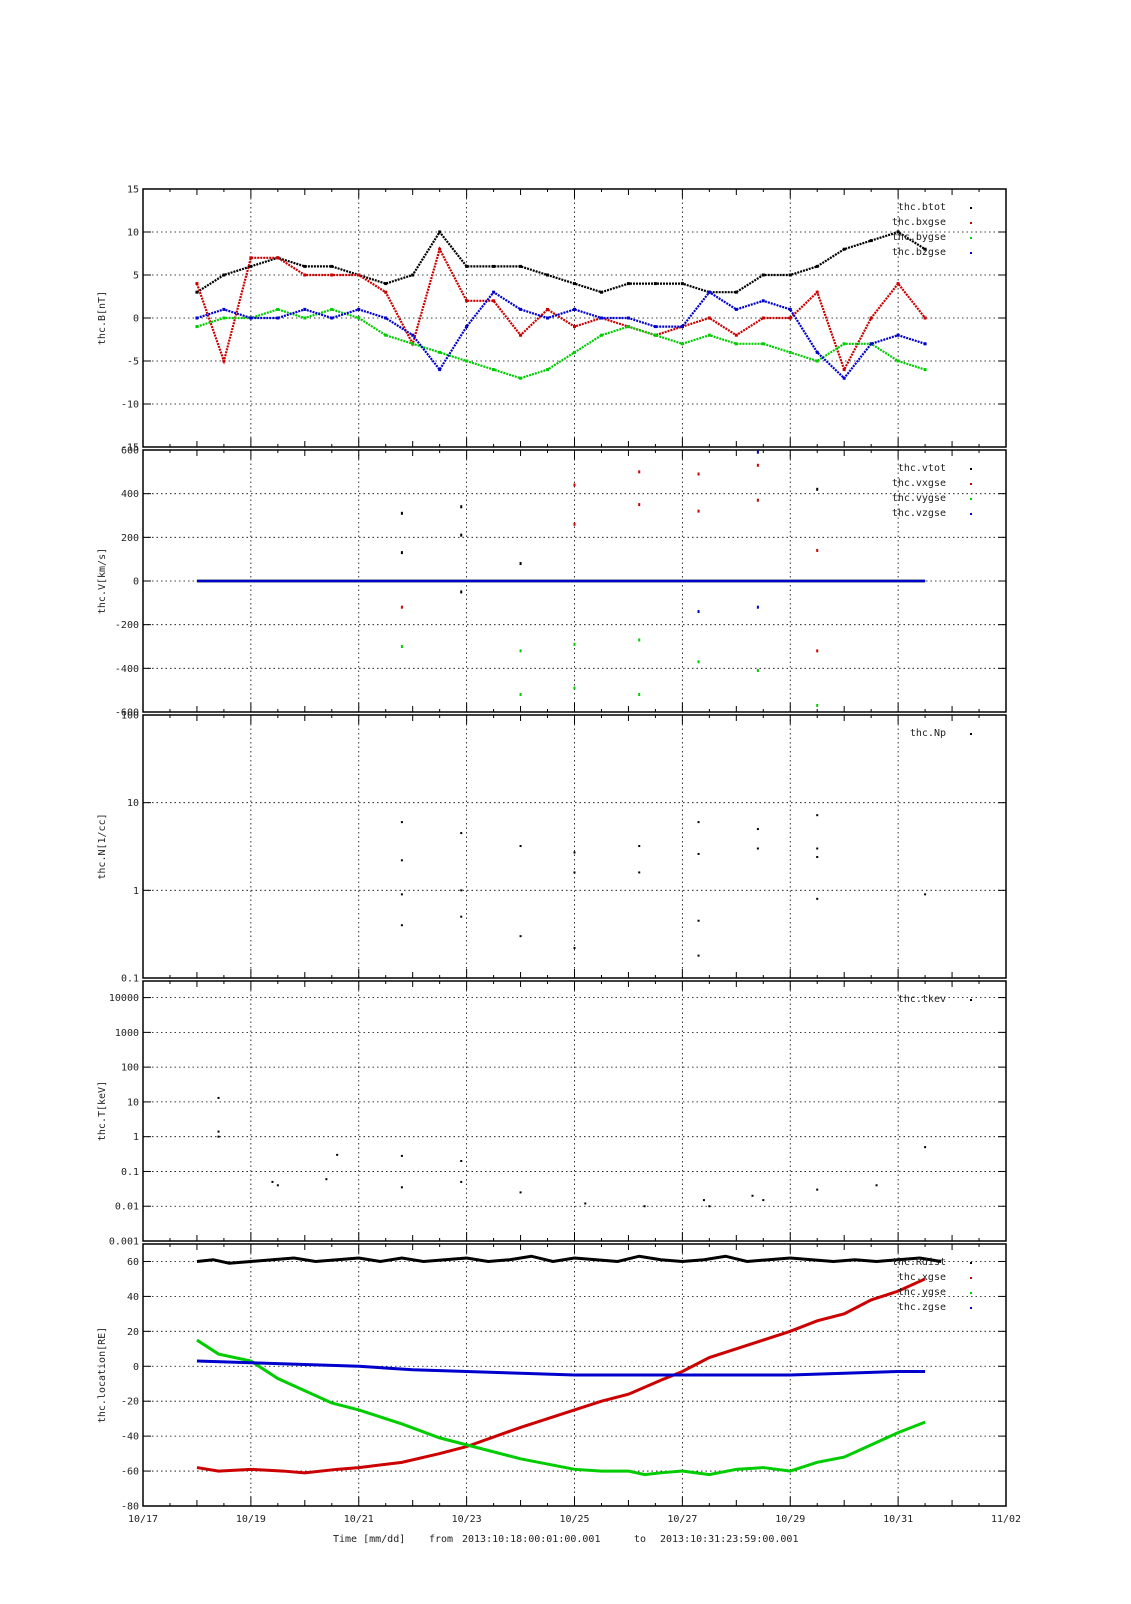 Image resolution: width=1131 pixels, height=1604 pixels. Describe the element at coordinates (919, 498) in the screenshot. I see `legend-label: thc.vygse` at that location.